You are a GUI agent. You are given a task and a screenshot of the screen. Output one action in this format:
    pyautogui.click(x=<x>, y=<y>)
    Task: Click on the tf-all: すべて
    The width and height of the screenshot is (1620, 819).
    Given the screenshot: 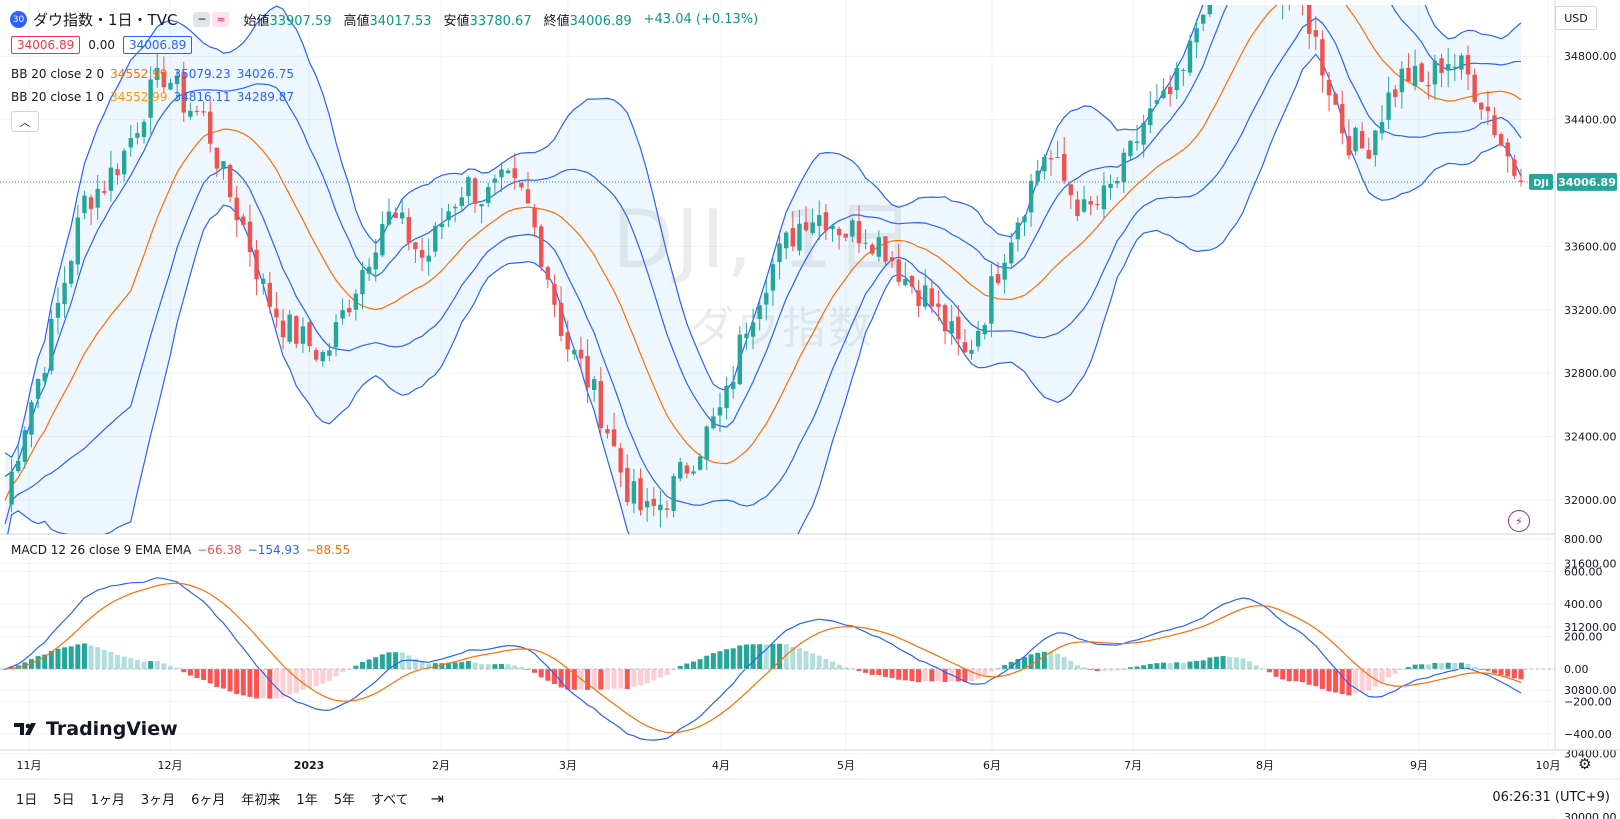 What is the action you would take?
    pyautogui.click(x=389, y=800)
    